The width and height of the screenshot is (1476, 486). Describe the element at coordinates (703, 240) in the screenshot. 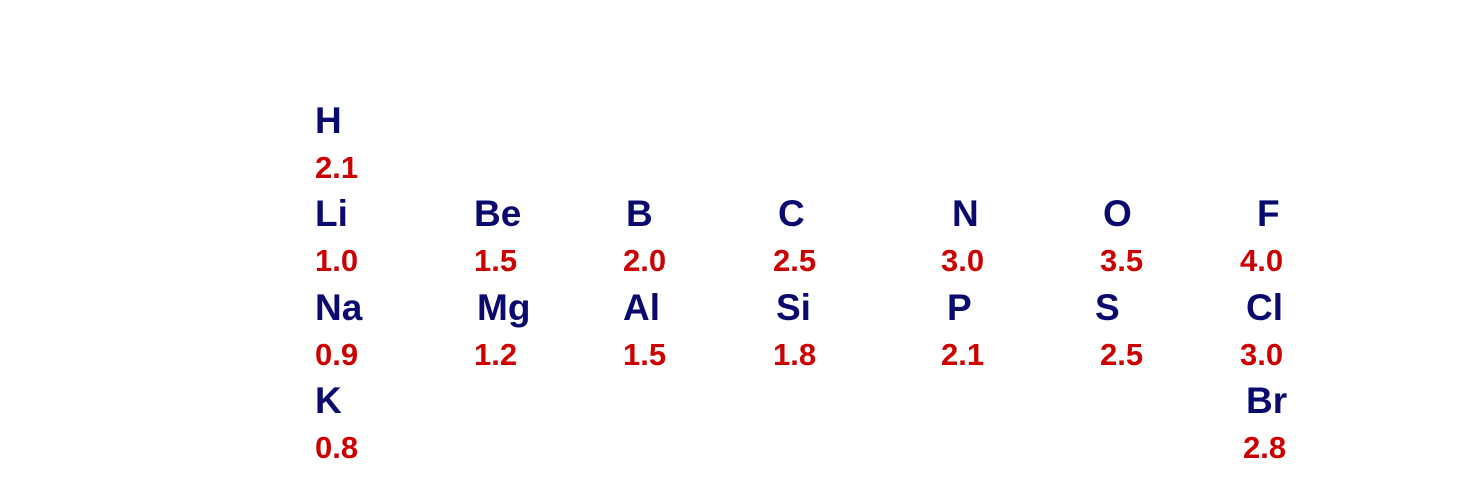

I see `element-cell-b: B 2.0` at that location.